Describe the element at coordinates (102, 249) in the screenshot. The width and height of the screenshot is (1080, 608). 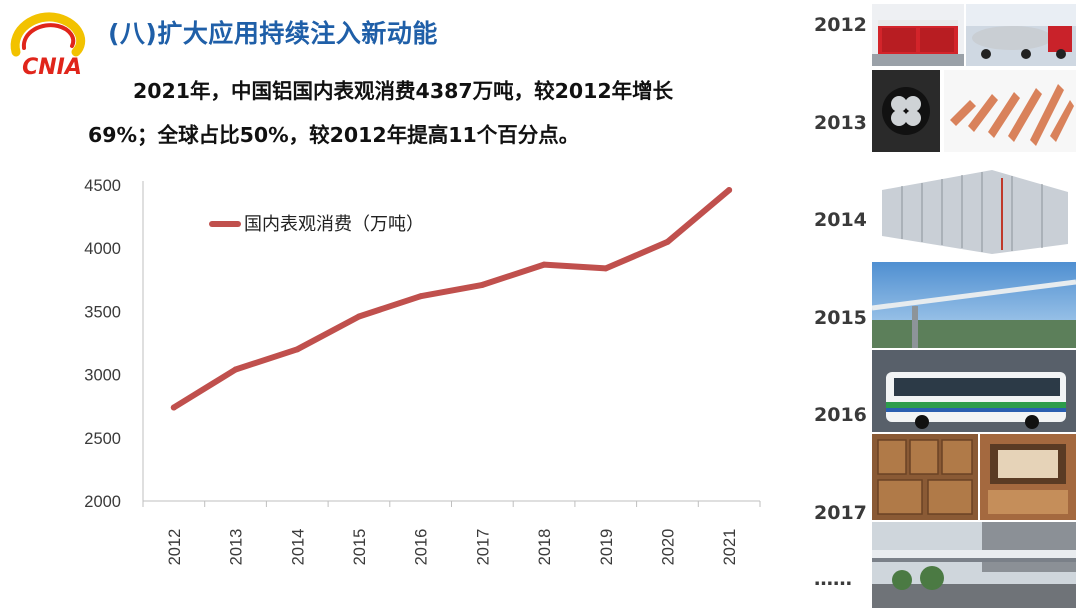
I see `y-tick-label: 4000` at that location.